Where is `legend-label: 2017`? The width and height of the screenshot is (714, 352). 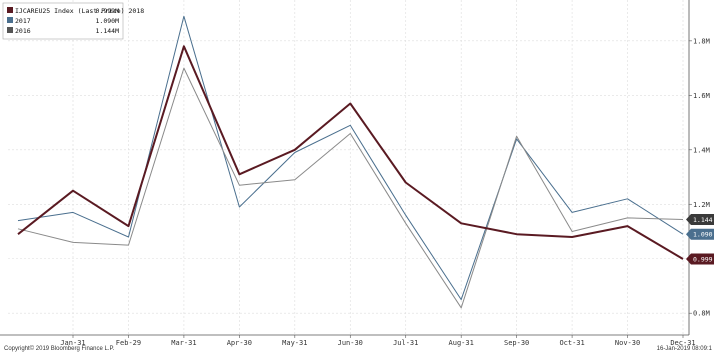 legend-label: 2017 is located at coordinates (23, 21).